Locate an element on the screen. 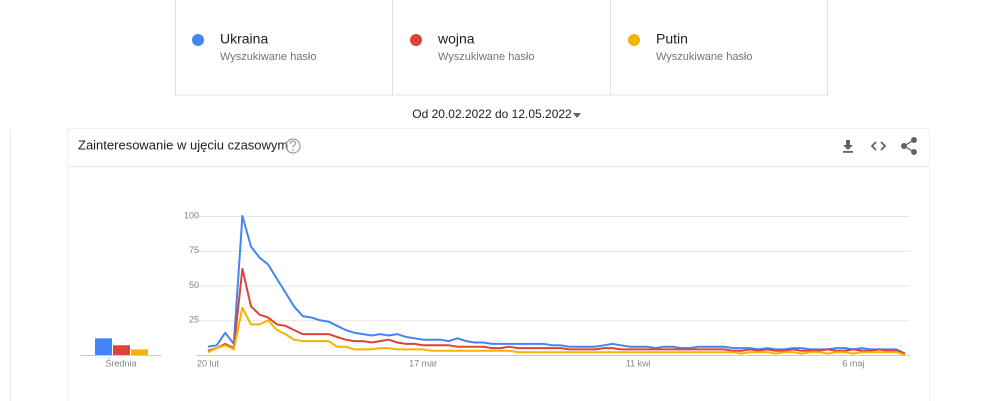  x-tick-label: 17 mar is located at coordinates (423, 363).